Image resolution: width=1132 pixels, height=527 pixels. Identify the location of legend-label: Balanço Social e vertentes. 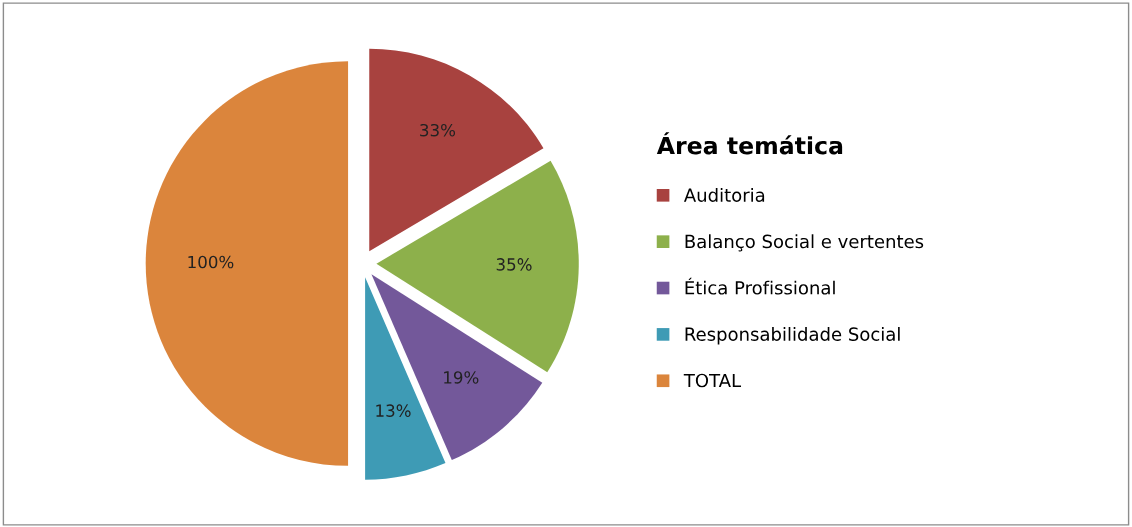
(804, 243).